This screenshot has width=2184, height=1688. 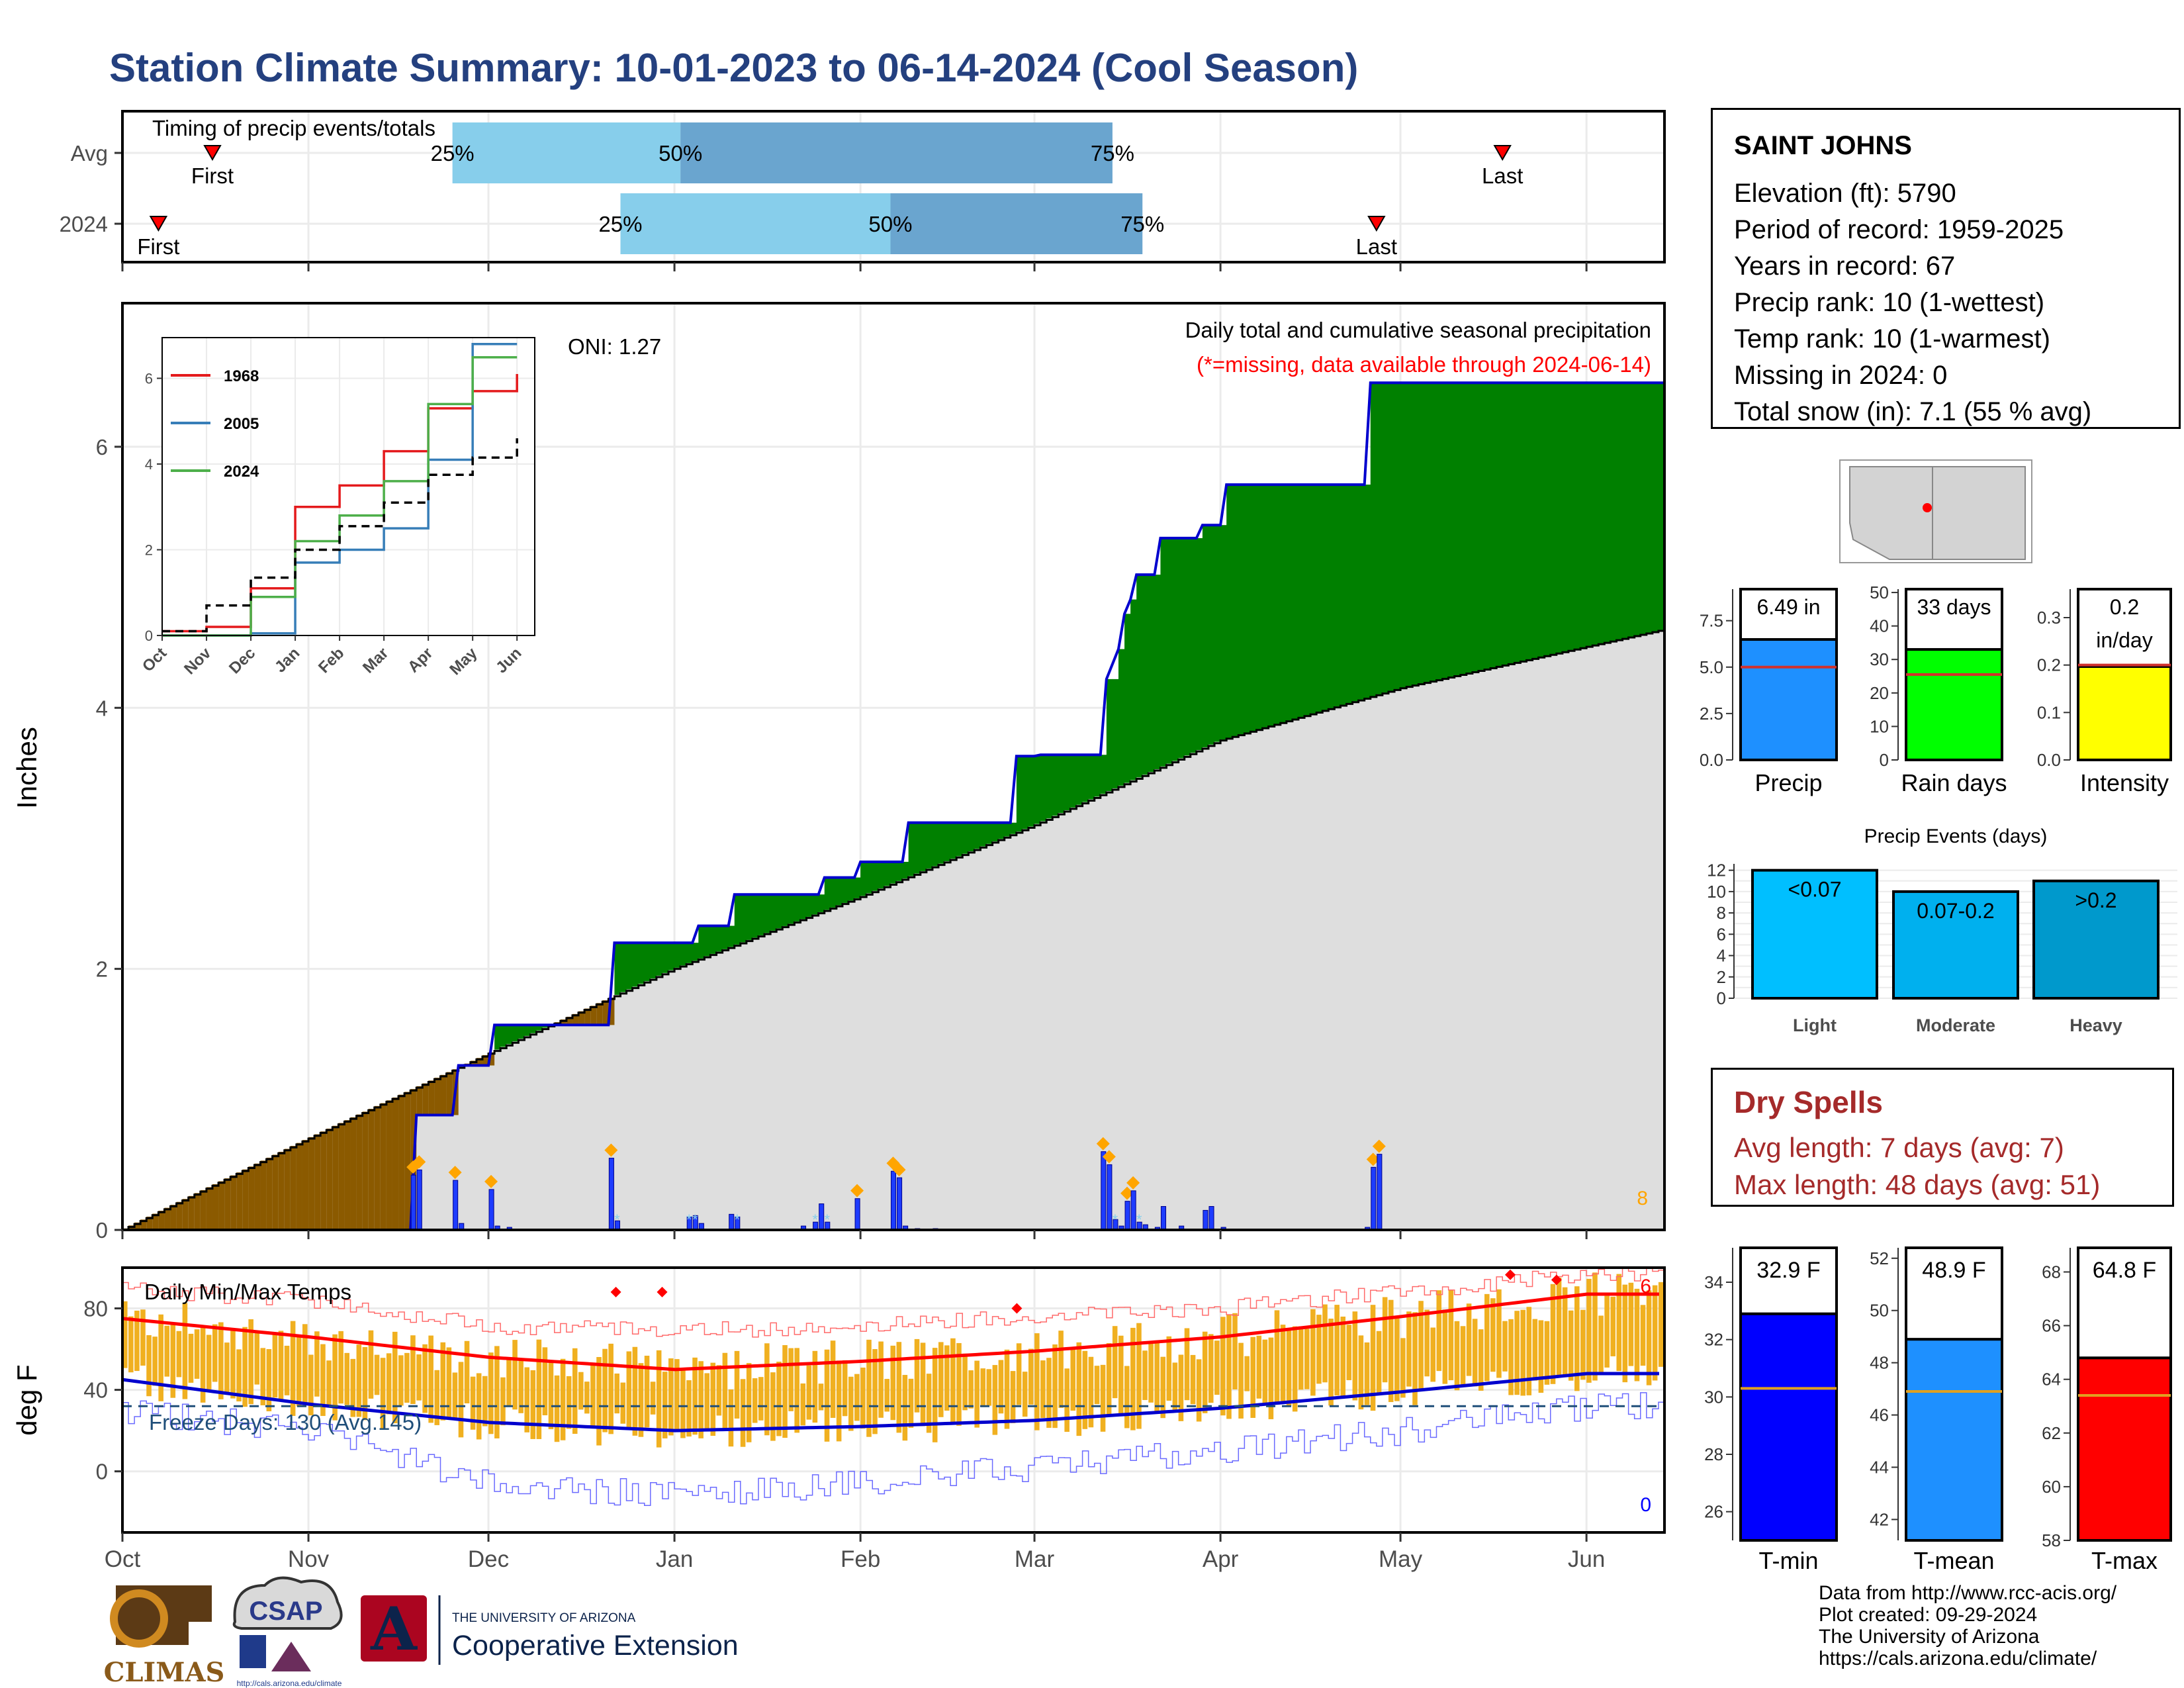 I want to click on summary-tick-label: 0.3, so click(x=2049, y=618).